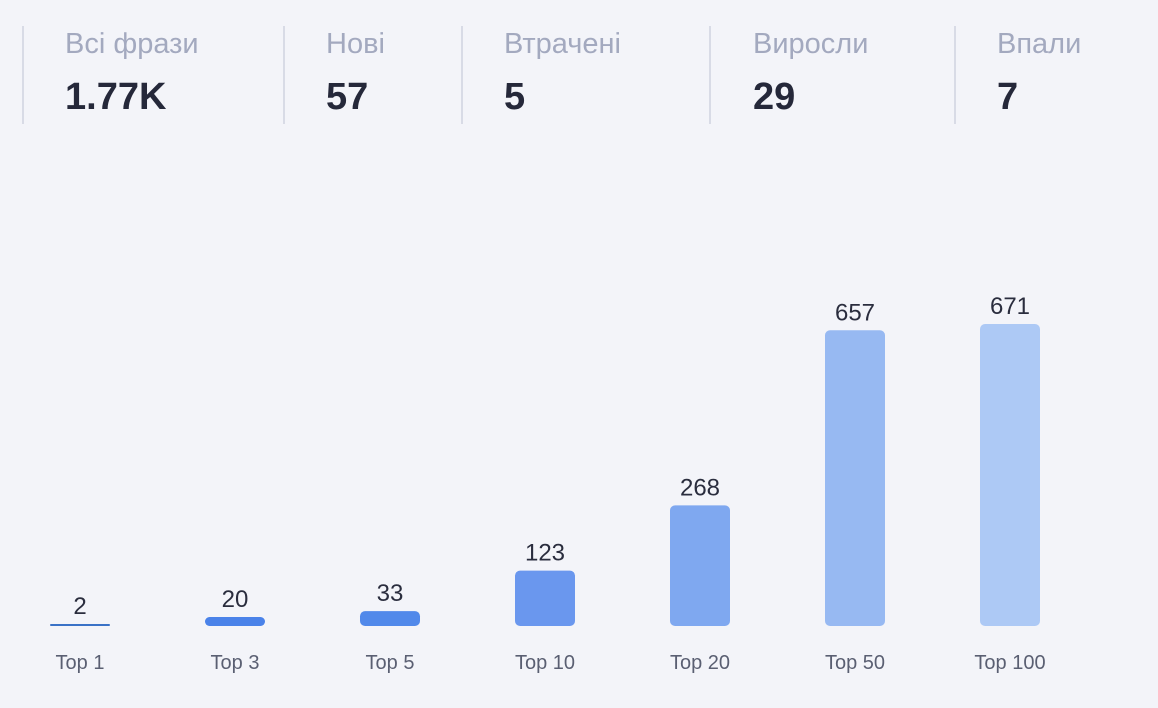  What do you see at coordinates (334, 75) in the screenshot?
I see `stat-new: Нові 57` at bounding box center [334, 75].